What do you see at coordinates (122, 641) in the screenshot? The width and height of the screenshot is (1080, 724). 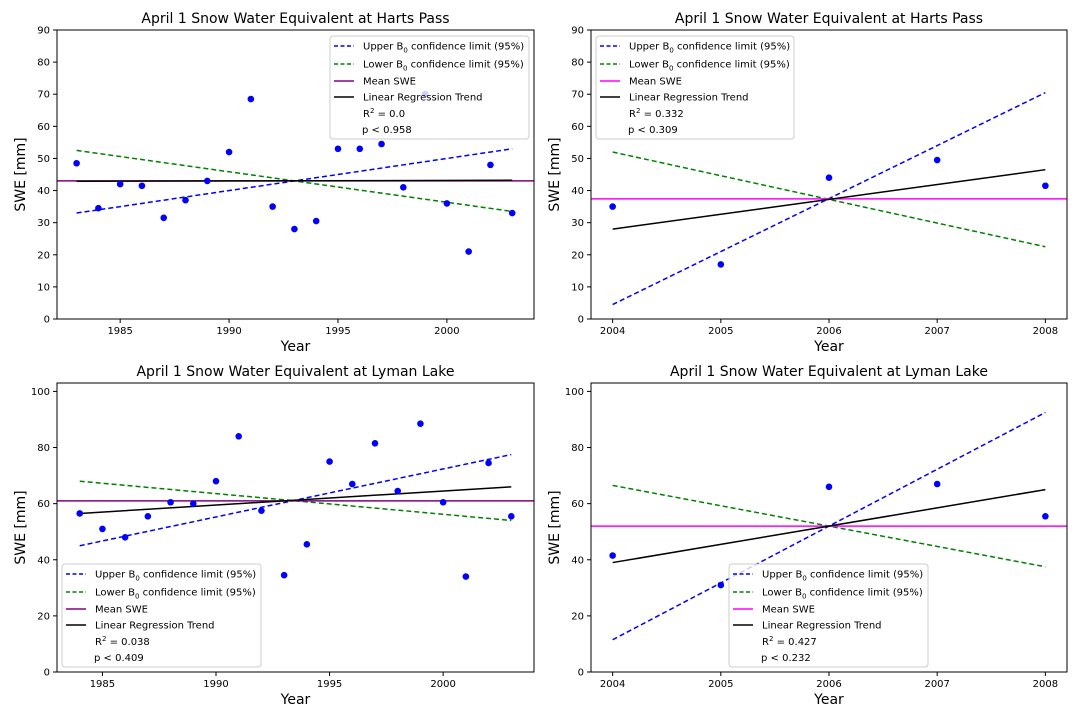 I see `r-squared-text: R2 = 0.038` at bounding box center [122, 641].